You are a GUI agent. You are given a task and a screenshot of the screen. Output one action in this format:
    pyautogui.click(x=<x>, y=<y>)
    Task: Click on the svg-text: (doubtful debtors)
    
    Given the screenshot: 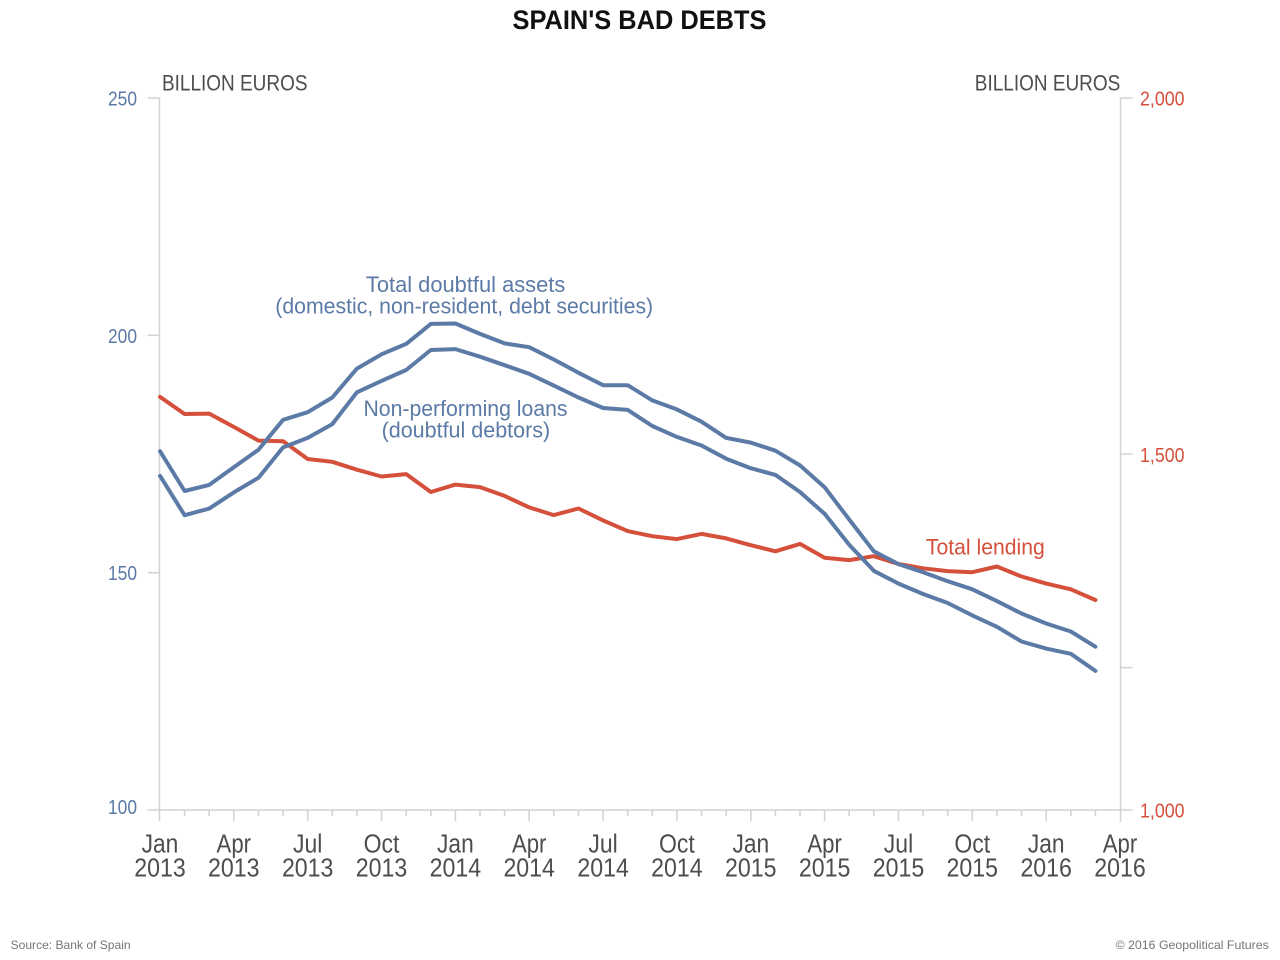 What is the action you would take?
    pyautogui.click(x=466, y=429)
    